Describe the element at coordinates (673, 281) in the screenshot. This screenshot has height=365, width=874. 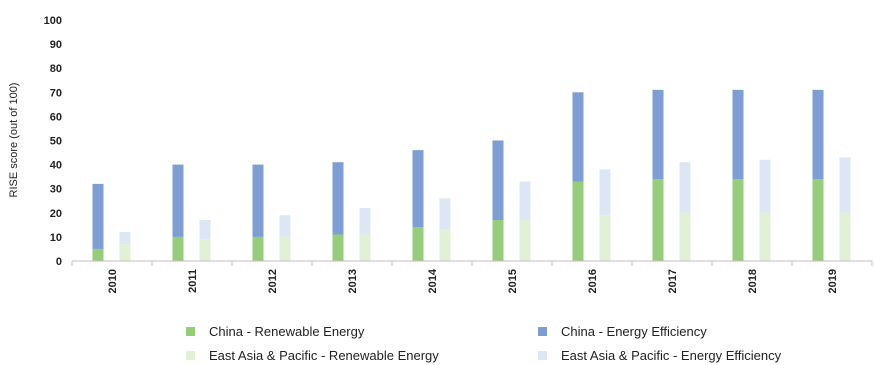
I see `x-tick-label: 2017` at that location.